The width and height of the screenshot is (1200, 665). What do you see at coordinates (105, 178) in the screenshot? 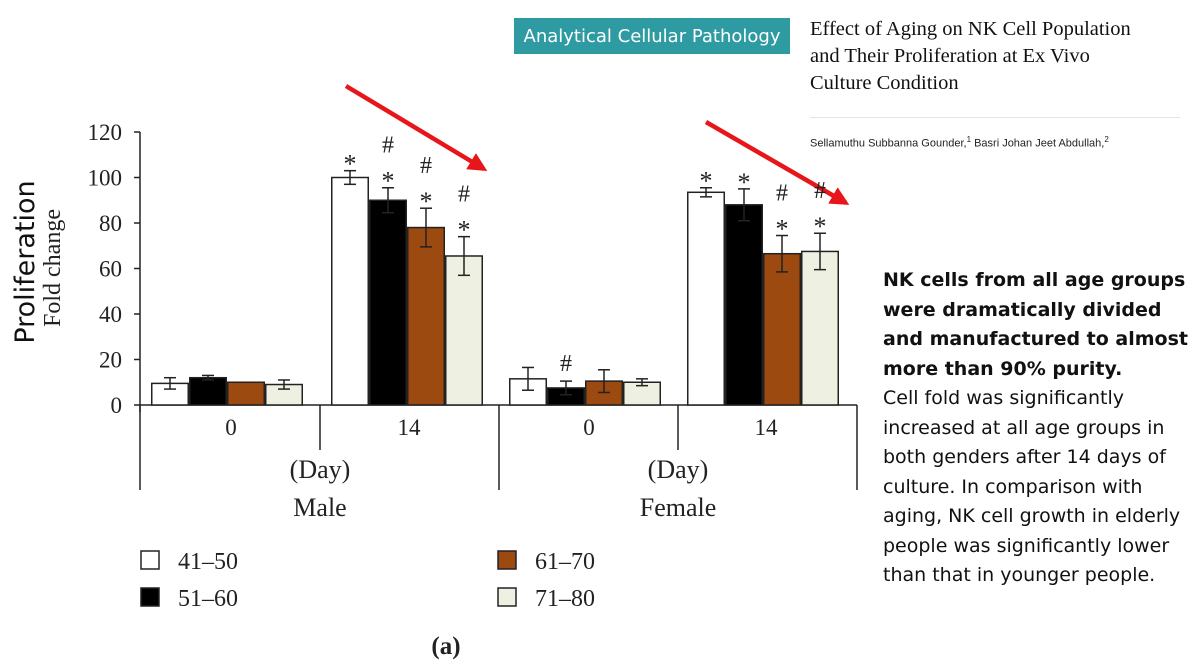
I see `y-tick-label: 100` at bounding box center [105, 178].